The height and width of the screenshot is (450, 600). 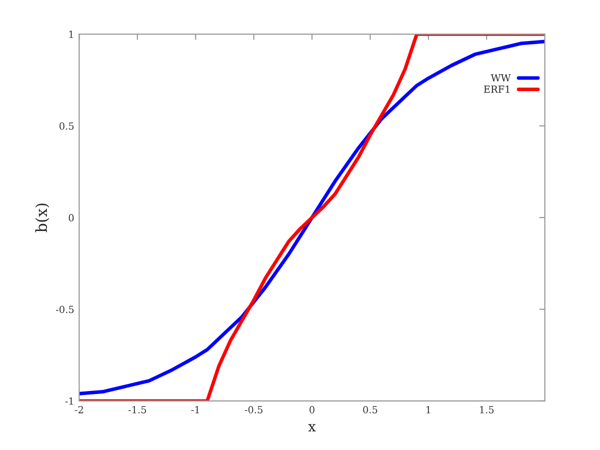 What do you see at coordinates (312, 410) in the screenshot?
I see `x-tick-label: 0` at bounding box center [312, 410].